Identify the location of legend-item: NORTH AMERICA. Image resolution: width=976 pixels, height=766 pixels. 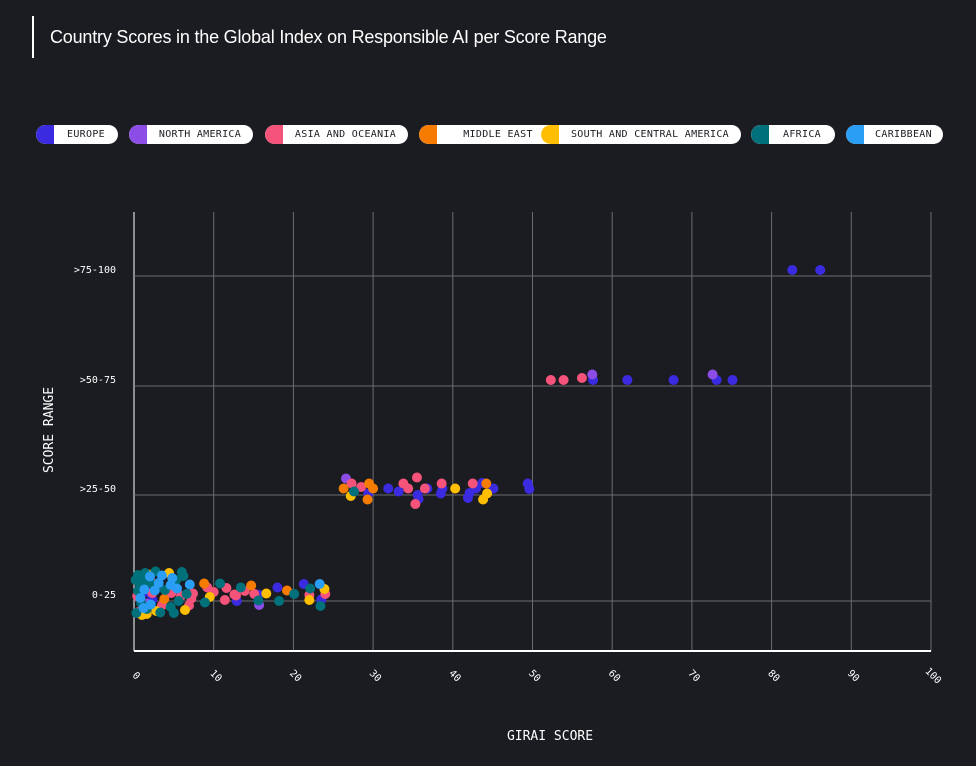
(191, 134).